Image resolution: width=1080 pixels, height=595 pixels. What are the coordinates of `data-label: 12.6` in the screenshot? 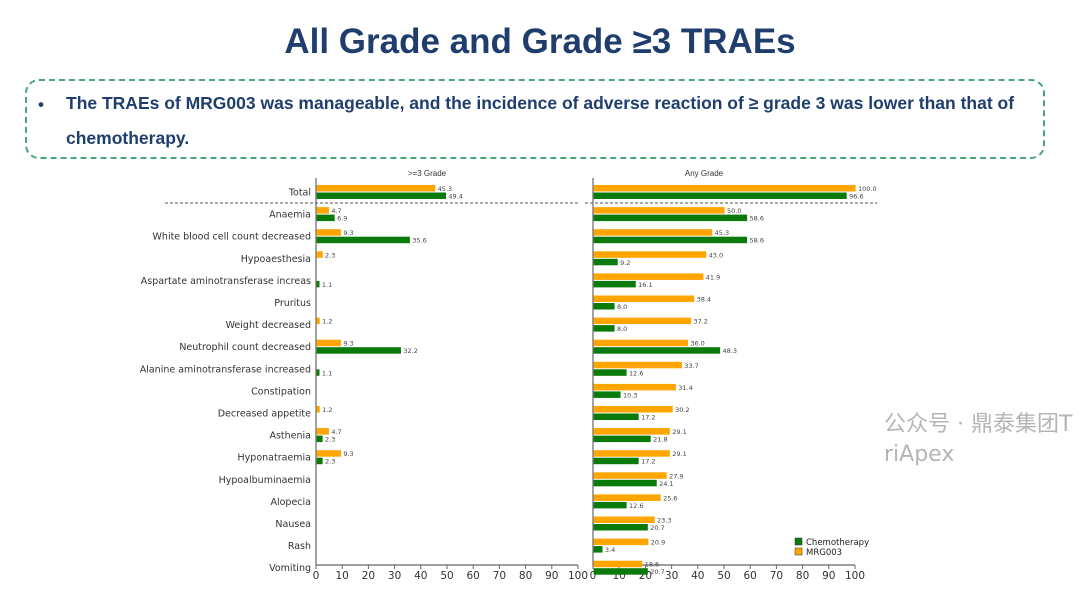 It's located at (636, 373).